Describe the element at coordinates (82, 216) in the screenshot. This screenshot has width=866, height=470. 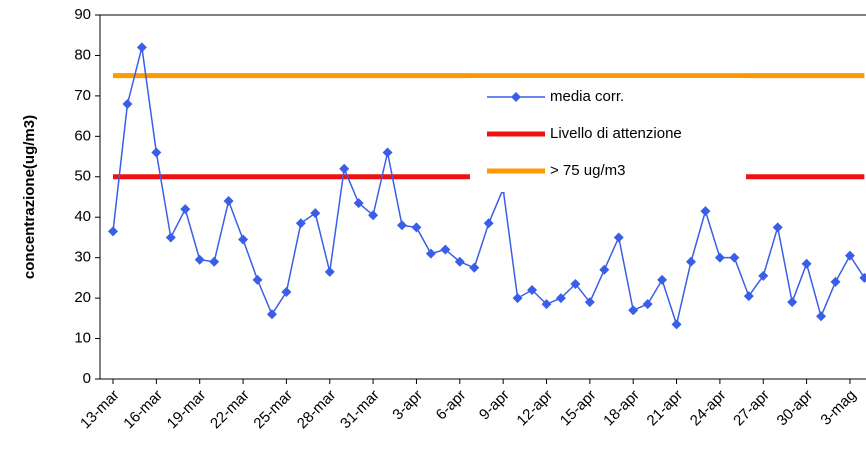
I see `y-tick-label: 40` at that location.